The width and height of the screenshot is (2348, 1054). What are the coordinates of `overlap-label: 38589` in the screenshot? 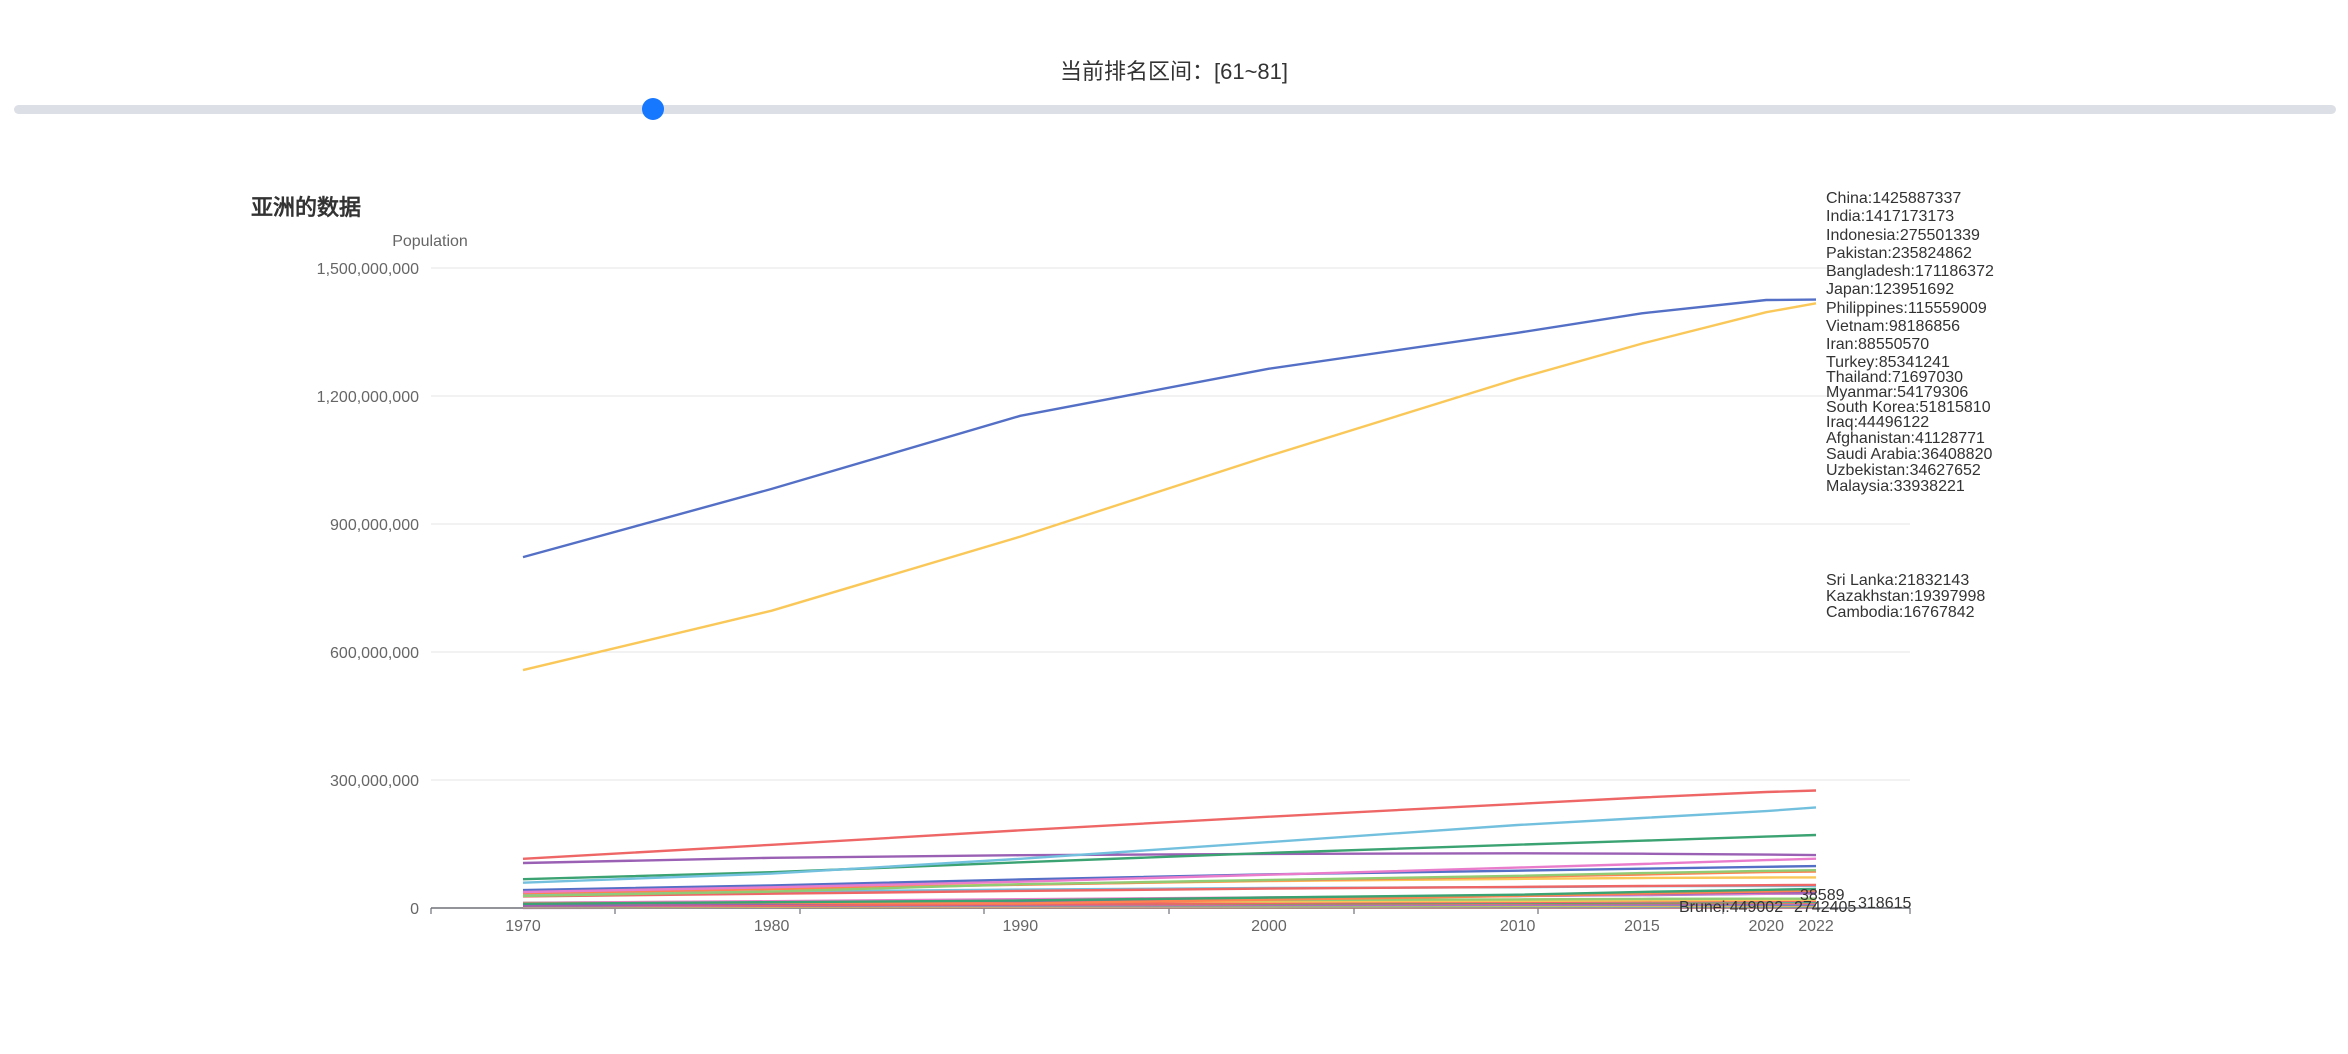 It's located at (1822, 895).